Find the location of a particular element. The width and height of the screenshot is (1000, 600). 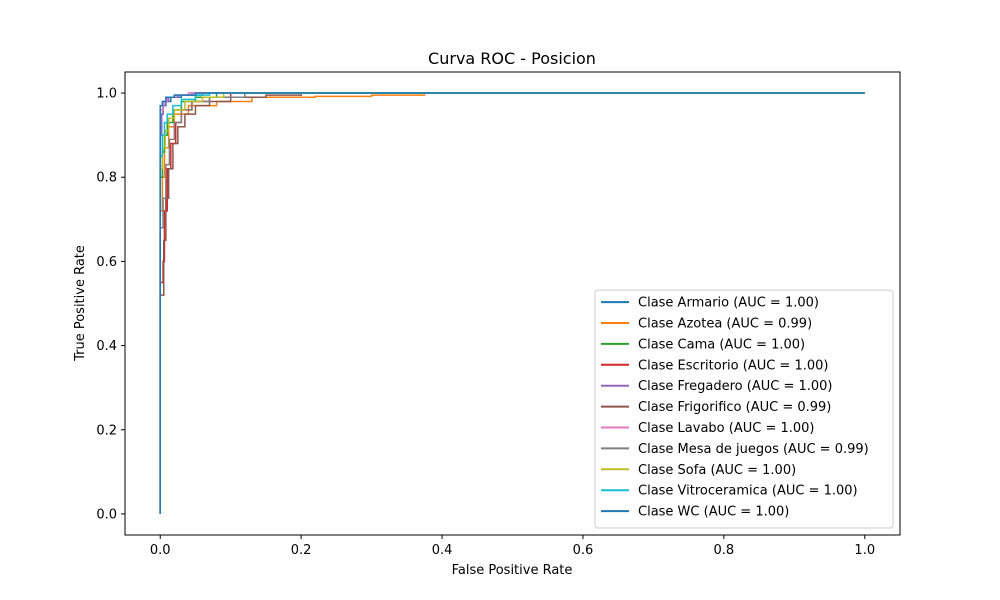

y-tick-label: 1.0 is located at coordinates (106, 94).